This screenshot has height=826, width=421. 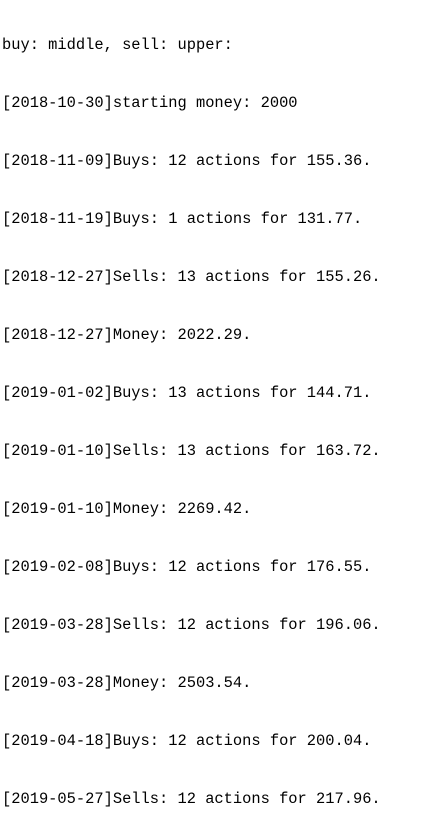 I want to click on log-line-buy: [2018-11-19]Buys: 1 actions for 131.77., so click(x=182, y=218).